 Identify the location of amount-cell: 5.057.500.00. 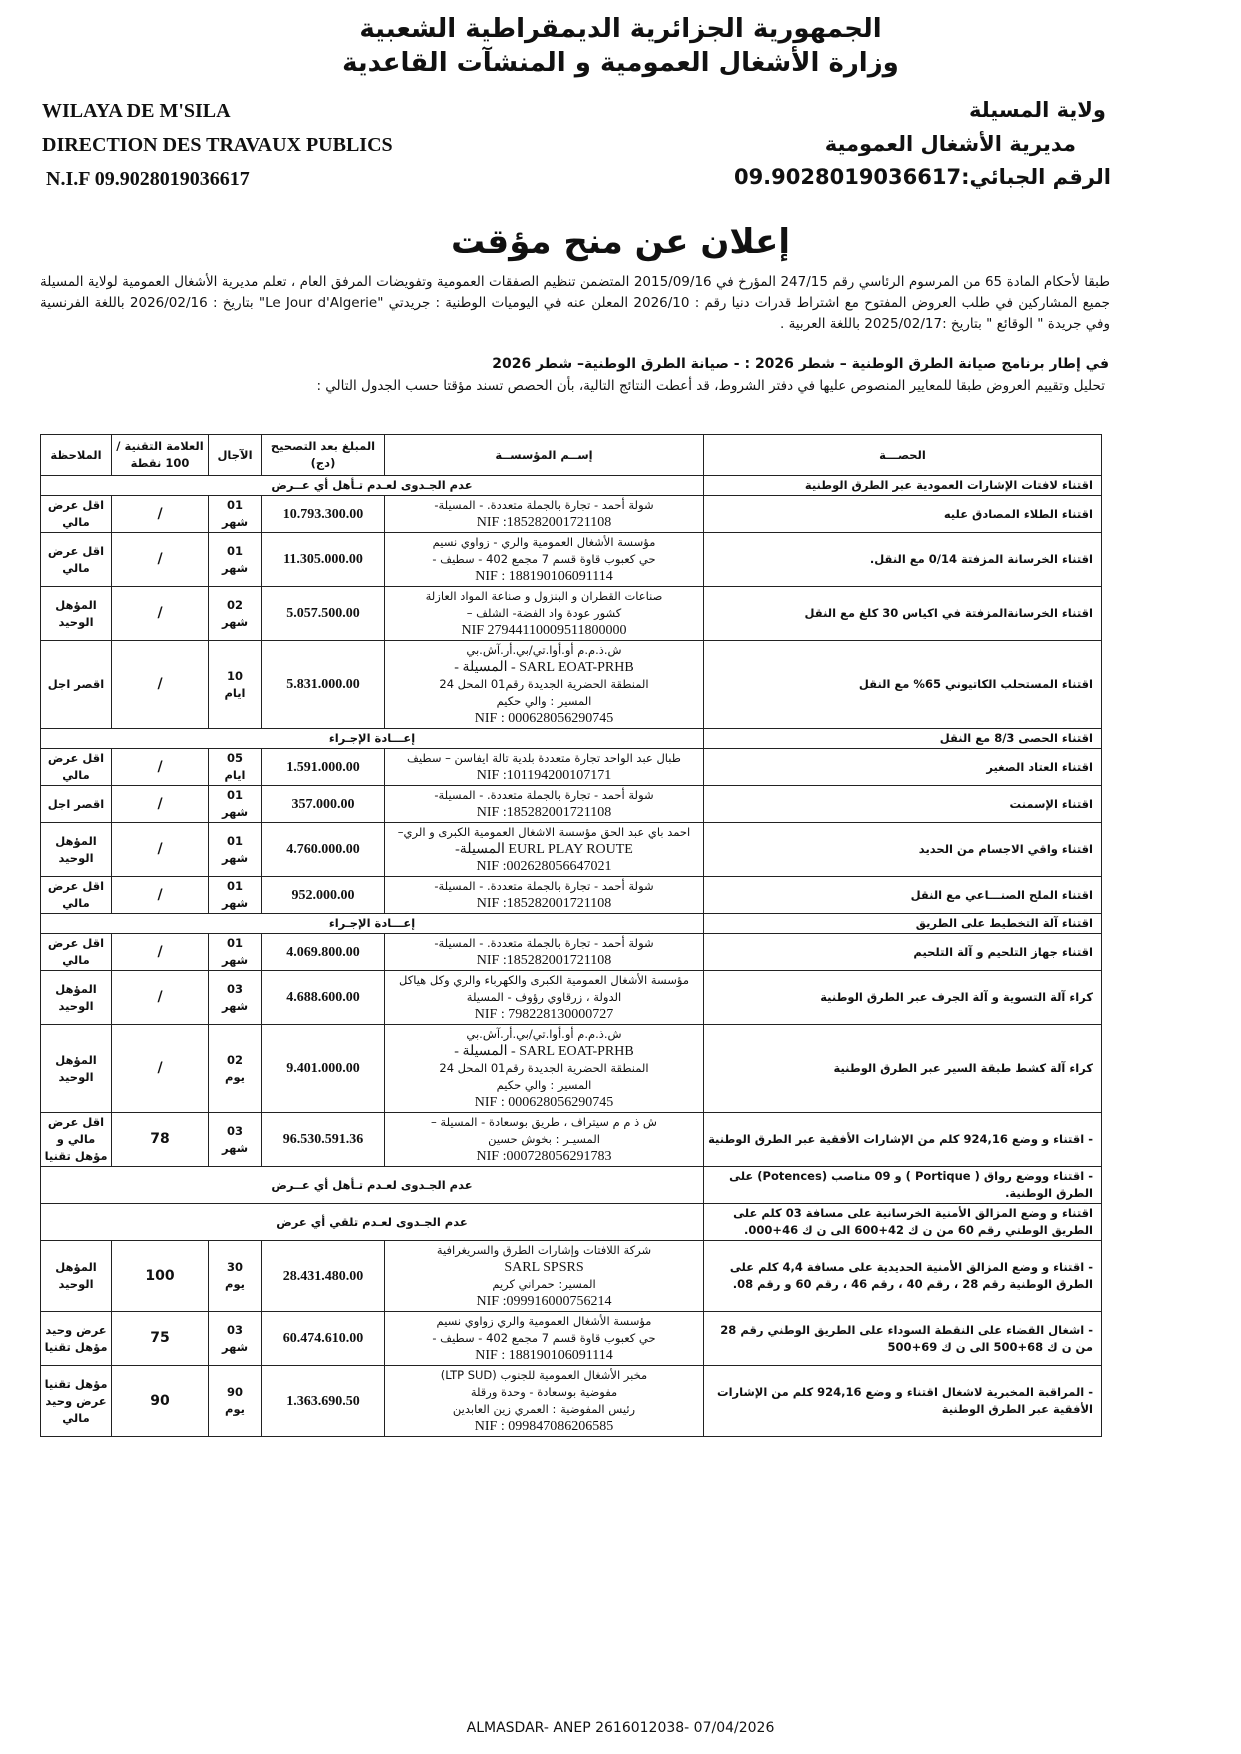
(323, 613).